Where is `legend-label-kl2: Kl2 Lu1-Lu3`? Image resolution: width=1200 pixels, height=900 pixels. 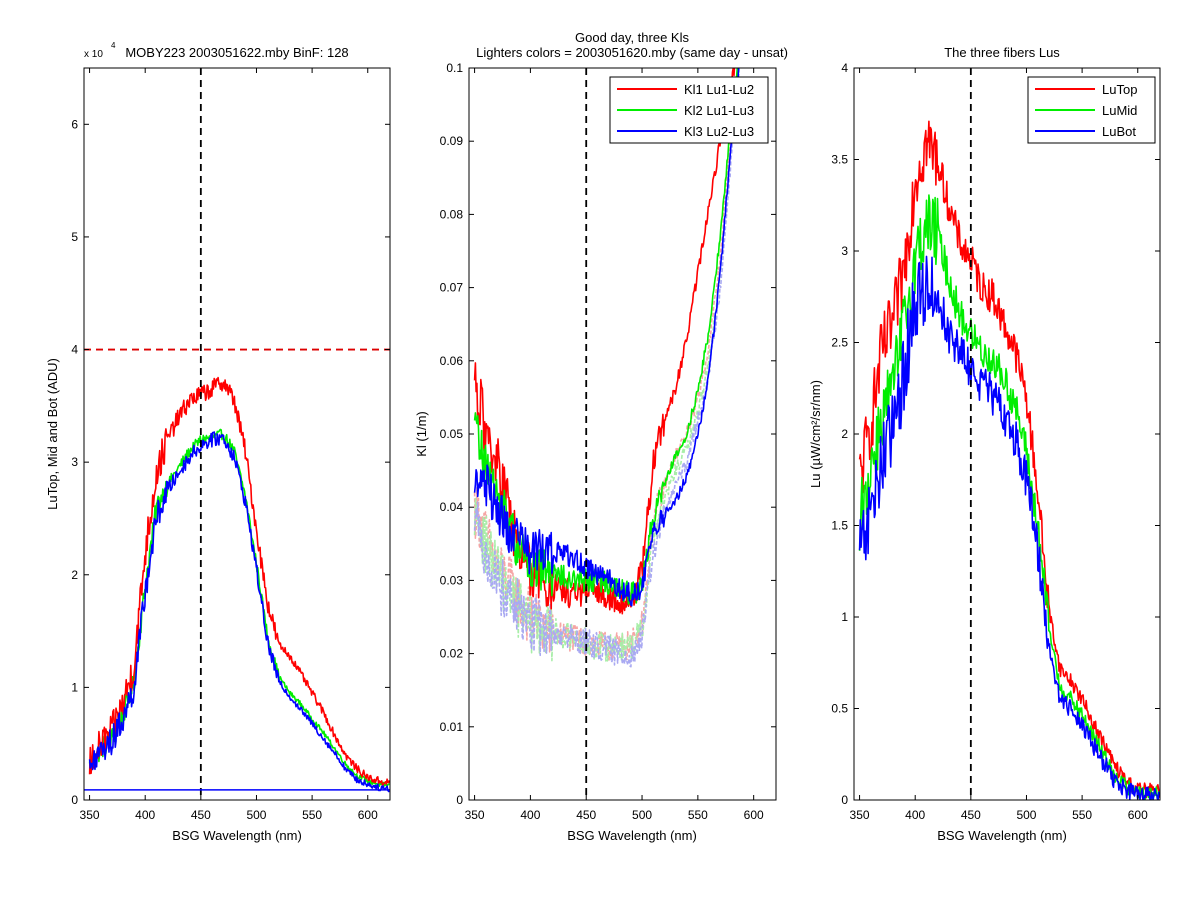 legend-label-kl2: Kl2 Lu1-Lu3 is located at coordinates (719, 110).